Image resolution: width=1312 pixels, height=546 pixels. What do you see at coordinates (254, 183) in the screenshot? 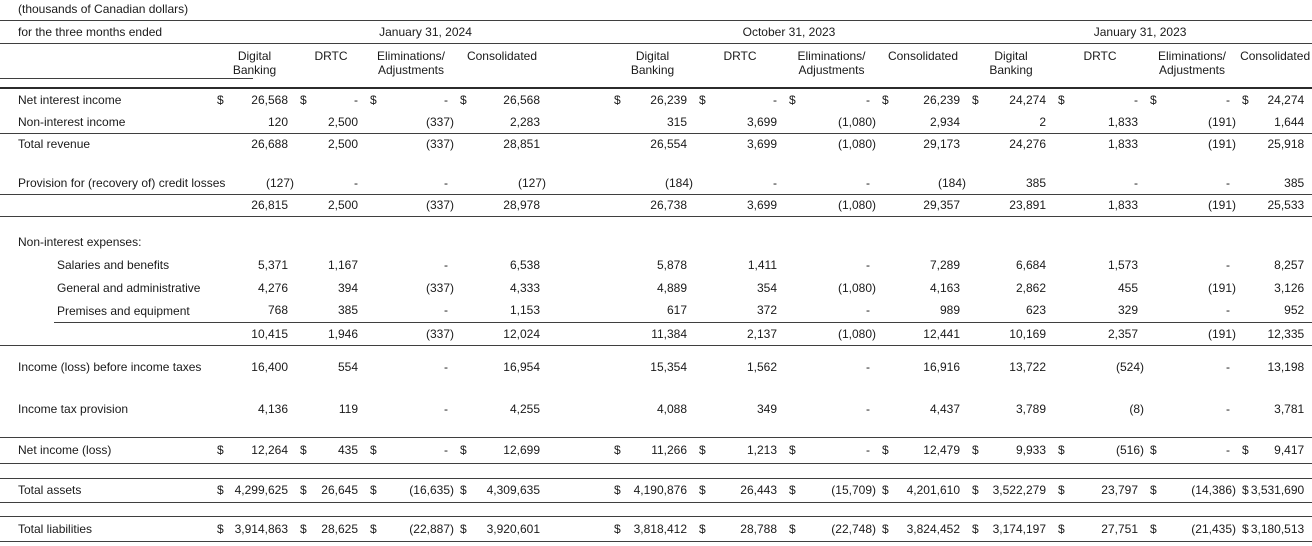
I see `cell-provision-credit-losses-0: (127)` at bounding box center [254, 183].